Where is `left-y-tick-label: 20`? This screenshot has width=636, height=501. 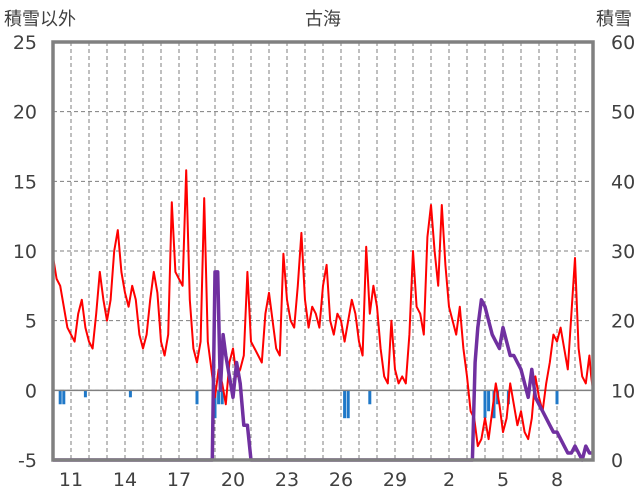
left-y-tick-label: 20 is located at coordinates (25, 113).